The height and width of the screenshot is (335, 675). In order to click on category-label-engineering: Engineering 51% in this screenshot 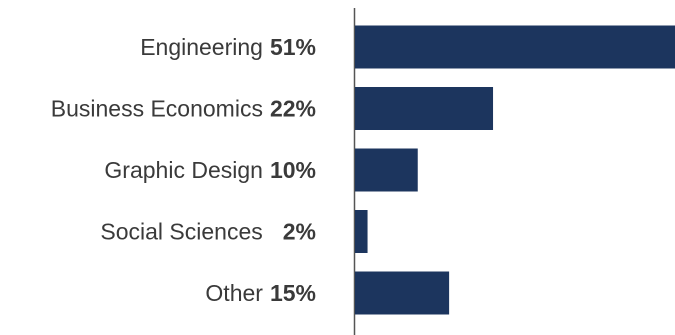, I will do `click(228, 47)`.